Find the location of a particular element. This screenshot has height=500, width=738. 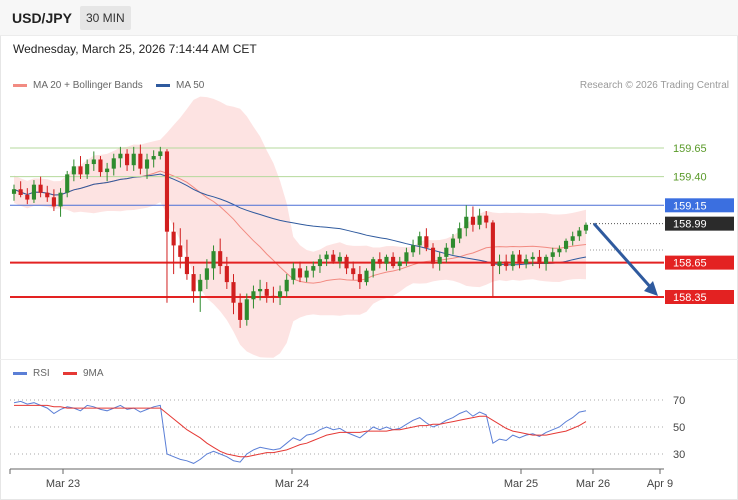

legend-rsi: RSI is located at coordinates (31, 373).